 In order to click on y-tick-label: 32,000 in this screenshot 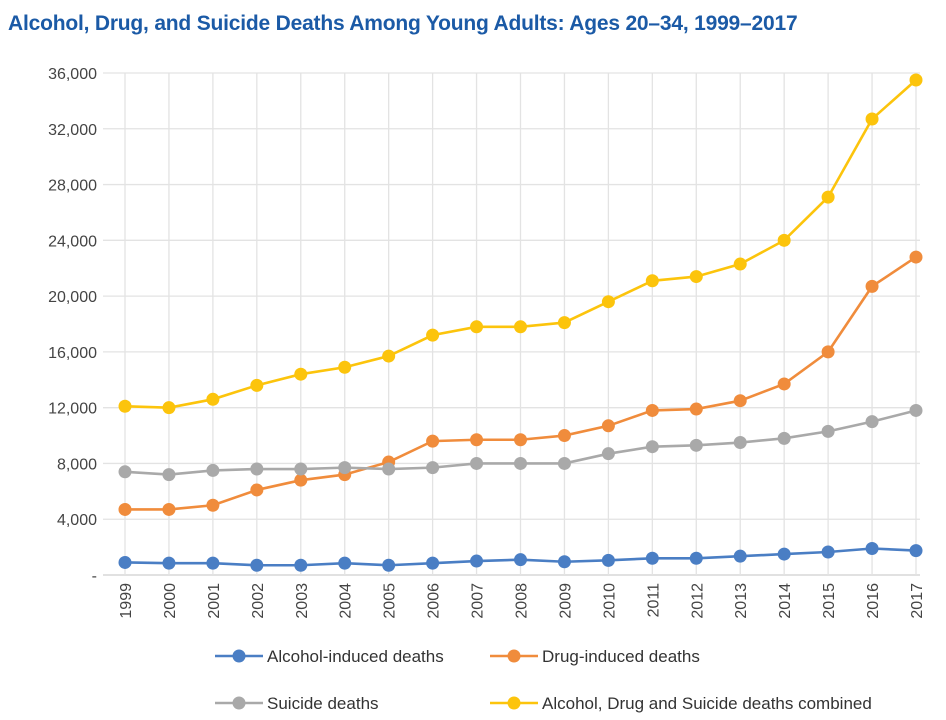, I will do `click(72, 130)`.